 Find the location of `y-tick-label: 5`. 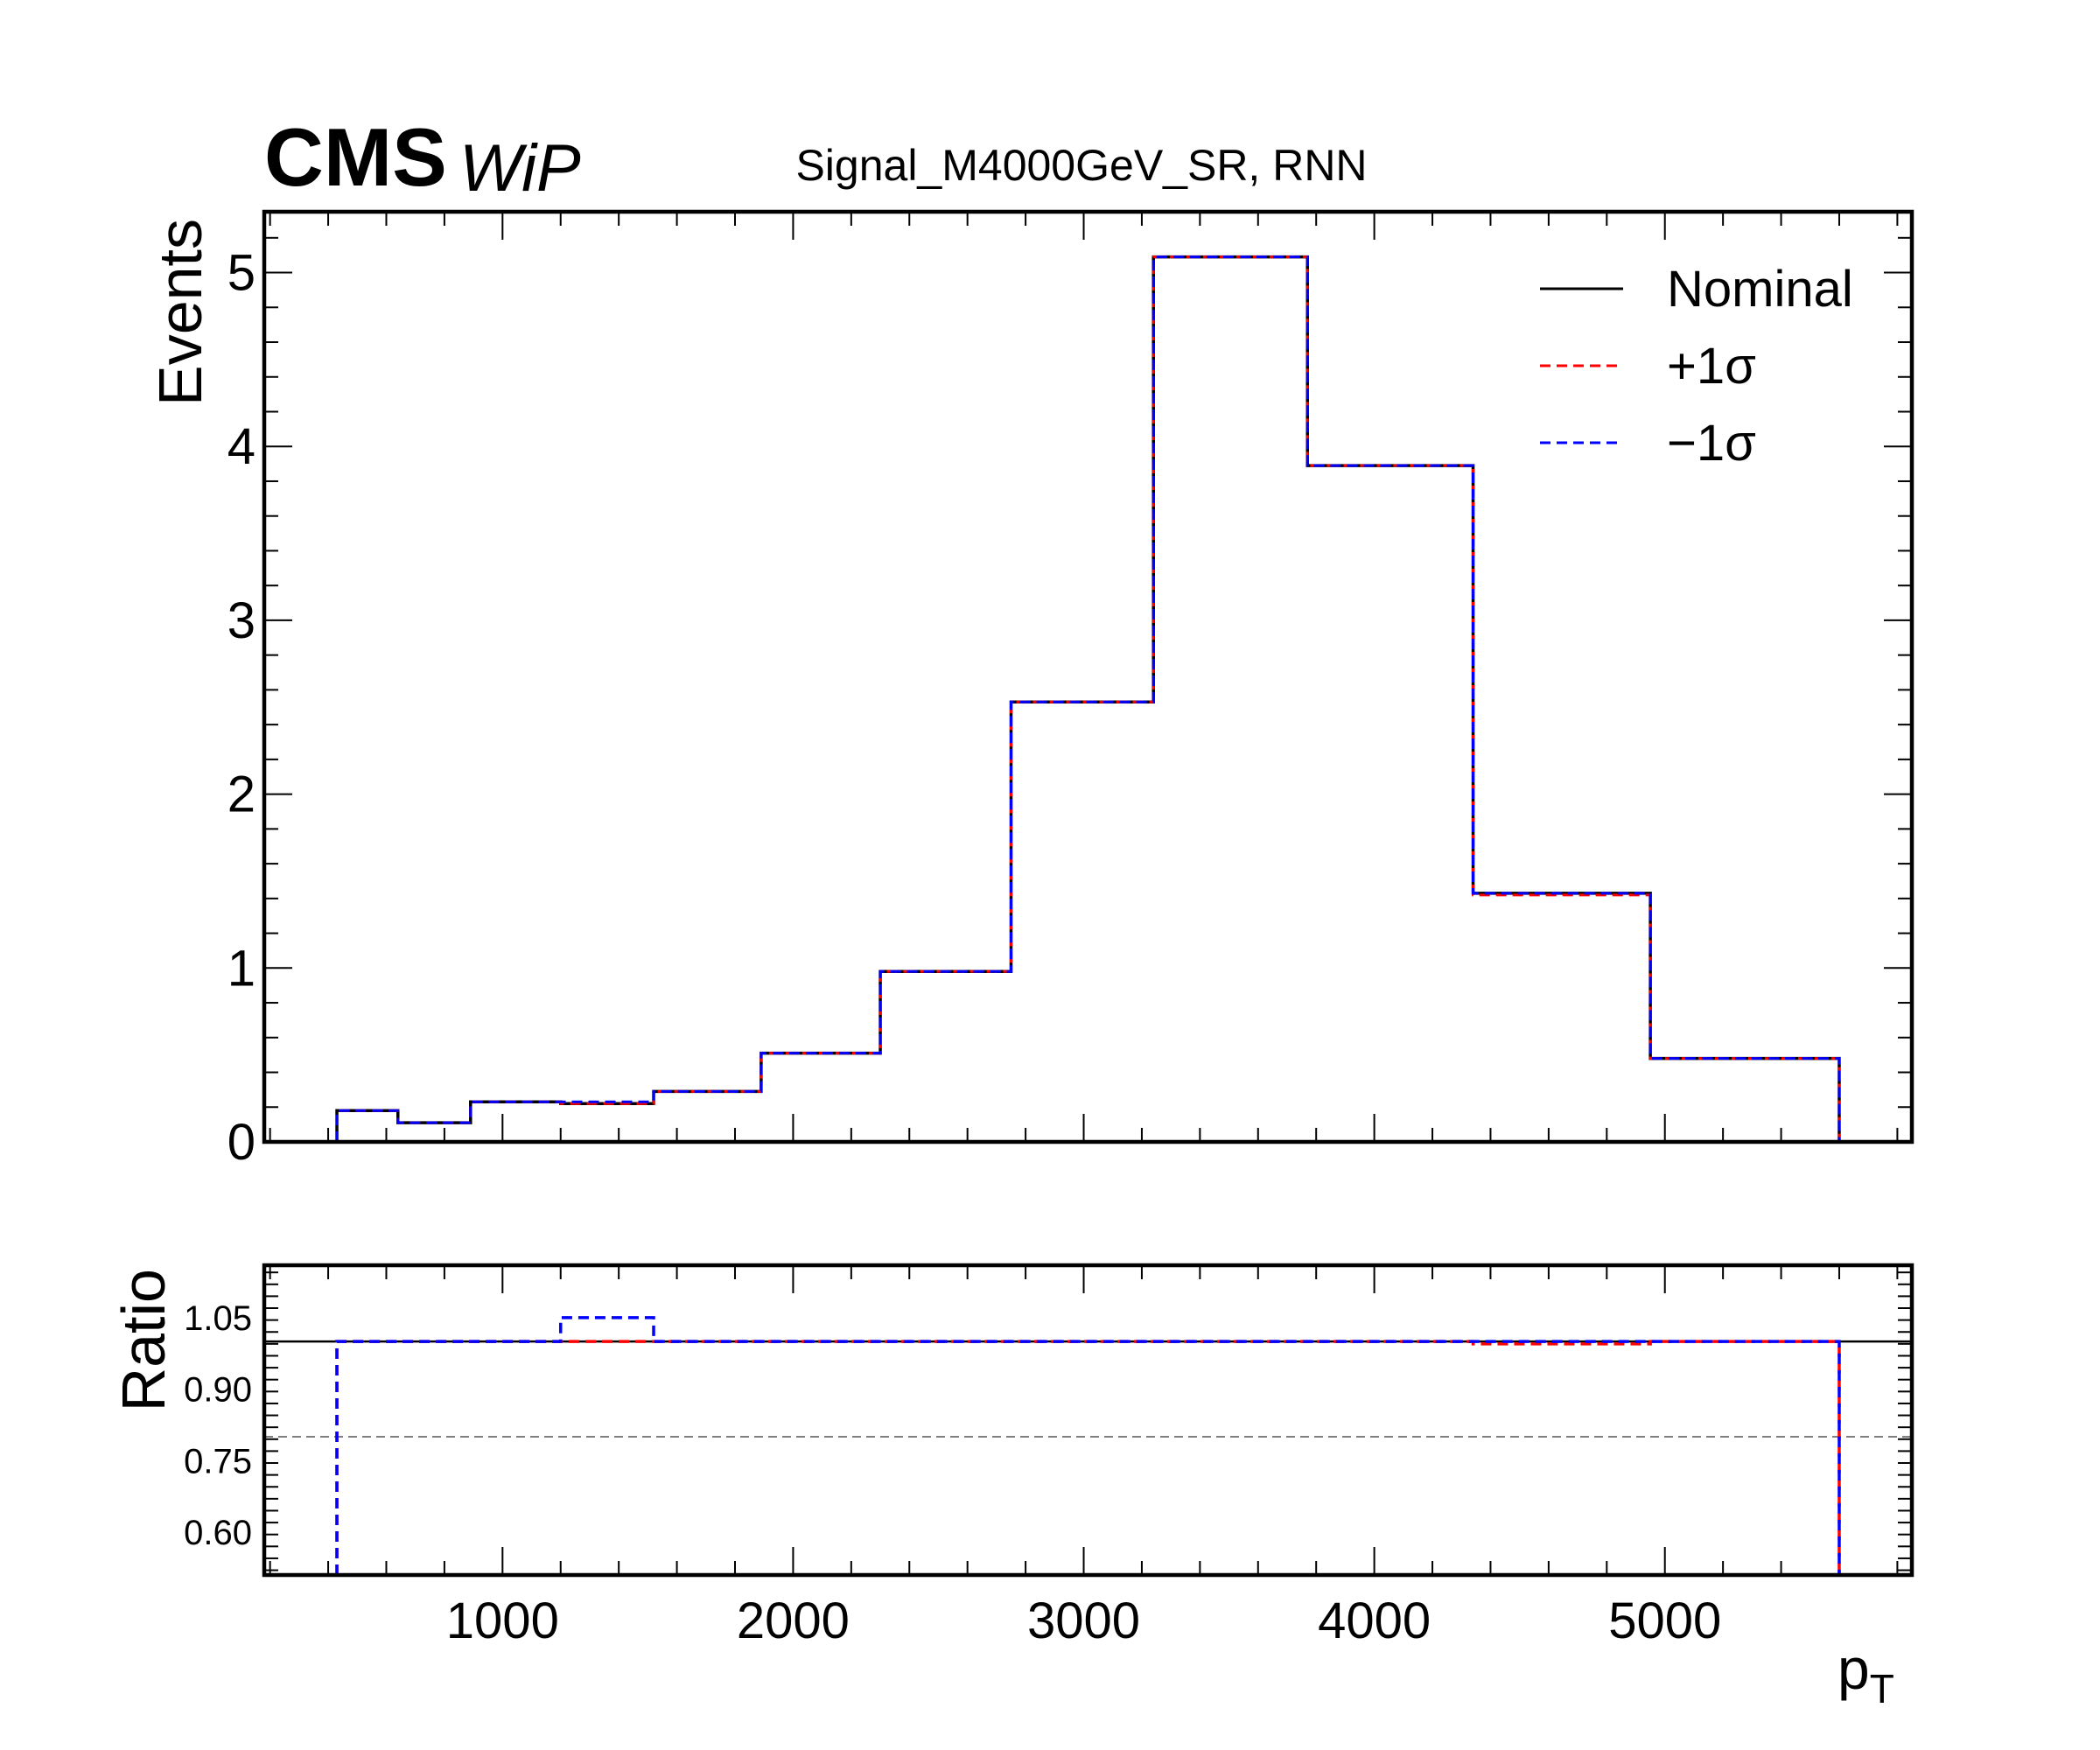

y-tick-label: 5 is located at coordinates (242, 273).